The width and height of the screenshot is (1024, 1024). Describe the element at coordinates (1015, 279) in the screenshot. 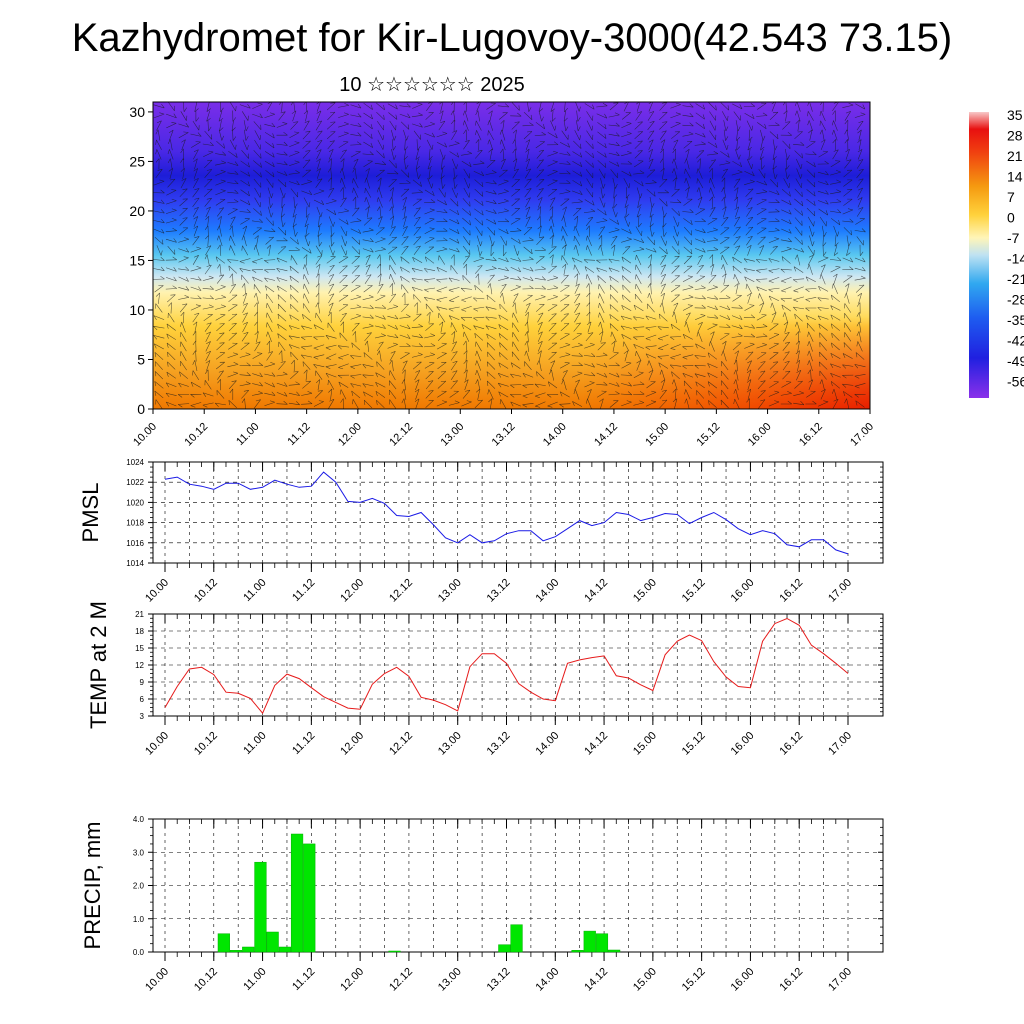

I see `colorbar-label: -21` at that location.